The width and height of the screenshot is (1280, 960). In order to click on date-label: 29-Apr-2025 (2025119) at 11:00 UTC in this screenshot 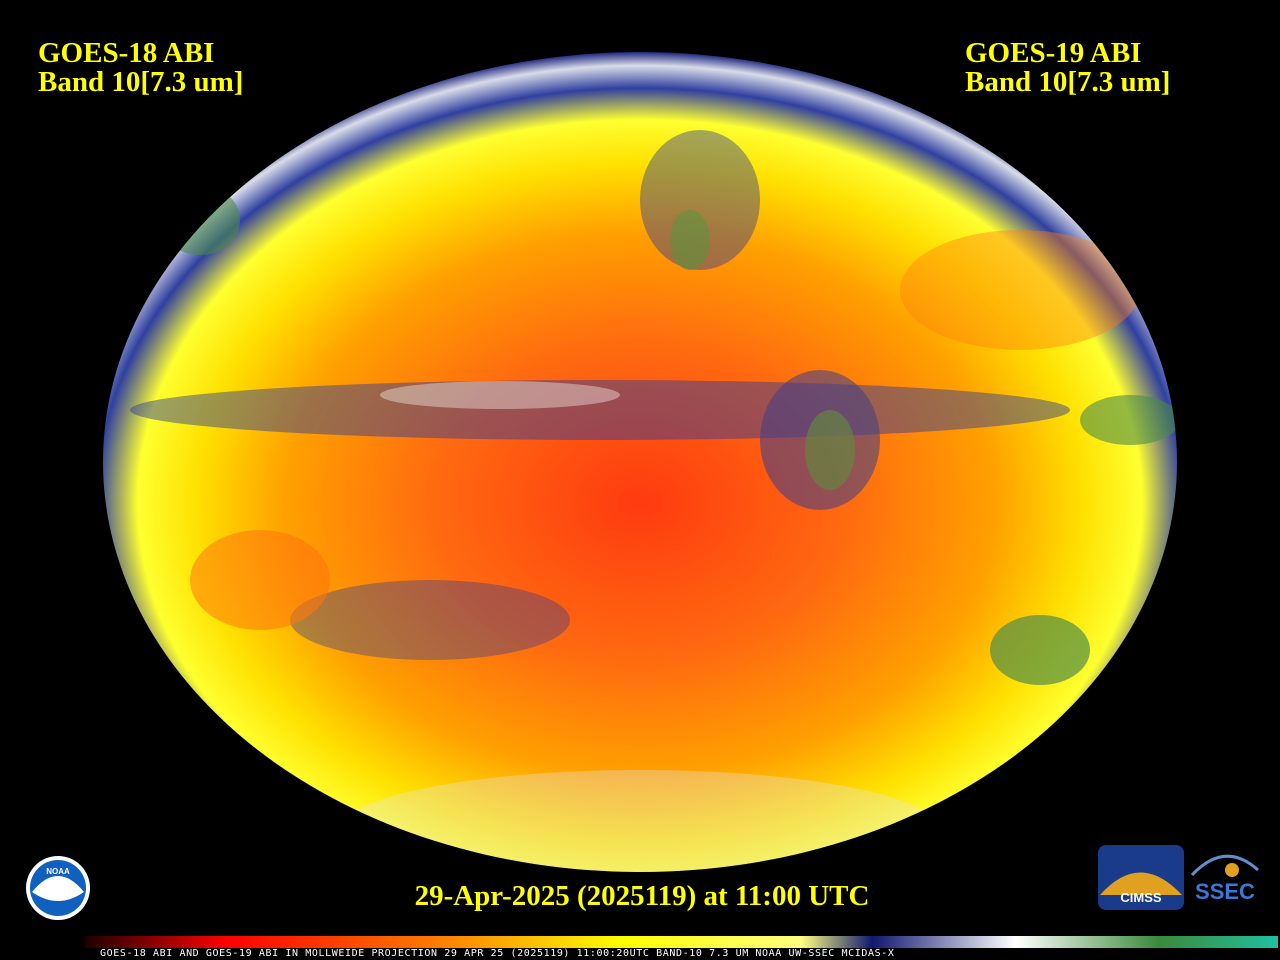, I will do `click(642, 896)`.